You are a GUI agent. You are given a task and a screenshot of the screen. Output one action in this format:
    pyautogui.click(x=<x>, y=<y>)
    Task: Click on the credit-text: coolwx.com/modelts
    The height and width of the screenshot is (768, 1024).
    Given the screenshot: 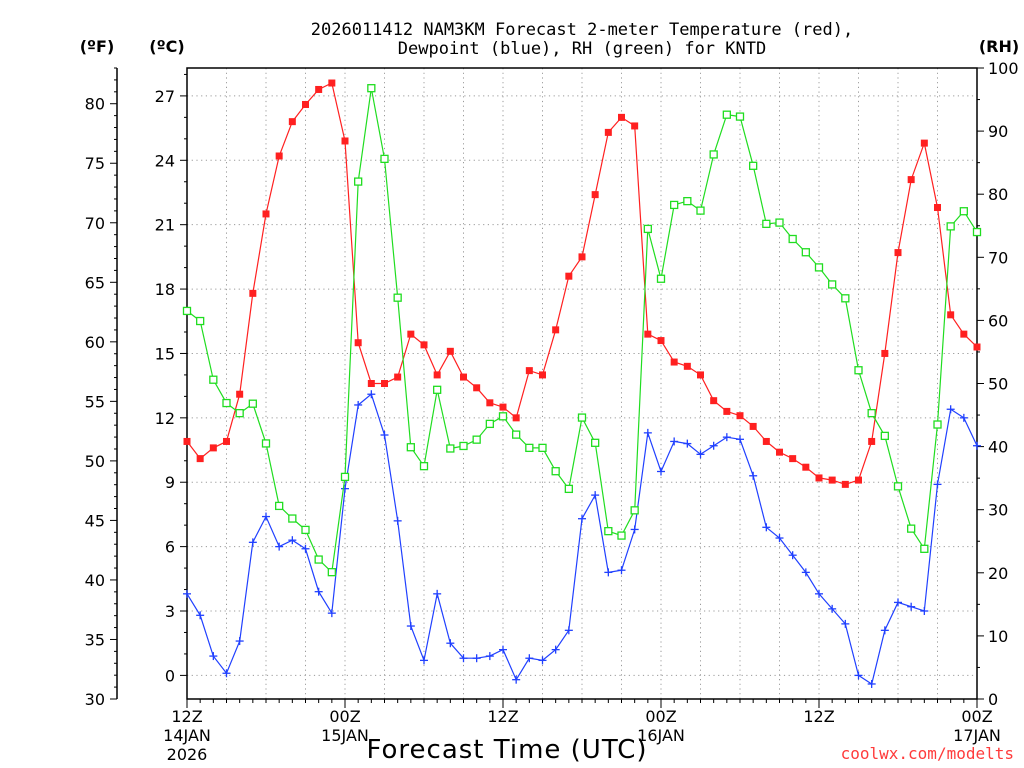 What is the action you would take?
    pyautogui.click(x=927, y=753)
    